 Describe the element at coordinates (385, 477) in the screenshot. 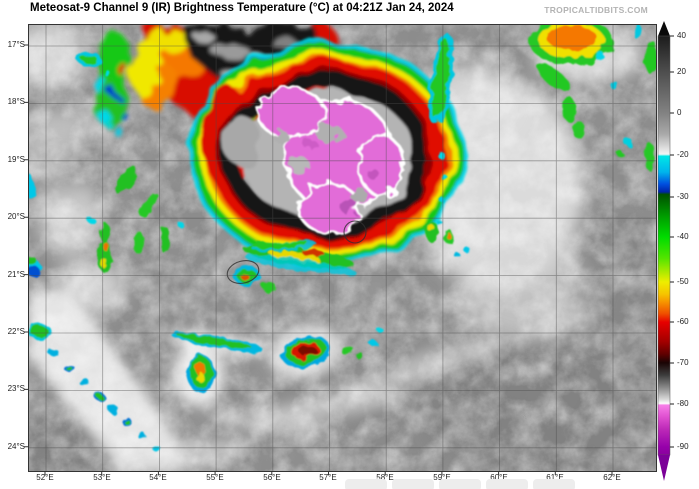

I see `lon-tick-label: 58°E` at that location.